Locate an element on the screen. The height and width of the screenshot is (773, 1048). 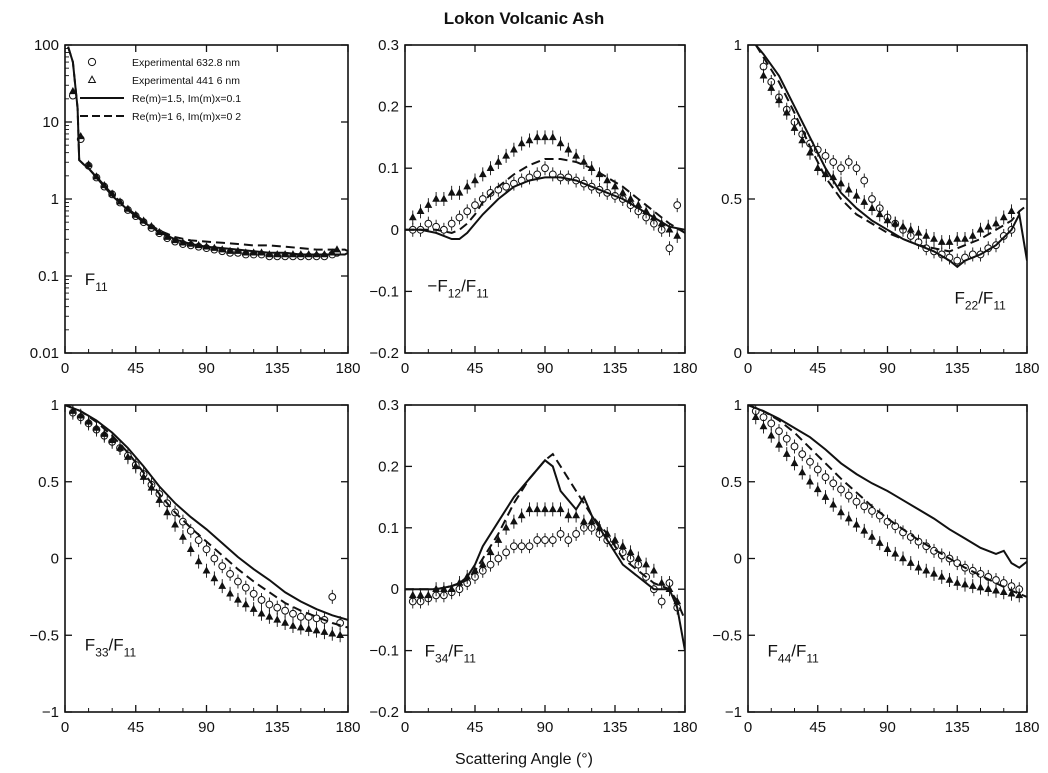
panel-F11: 0 45 90 135 180 0.01 0.1 1 10 100 F11 is located at coordinates (195, 207).